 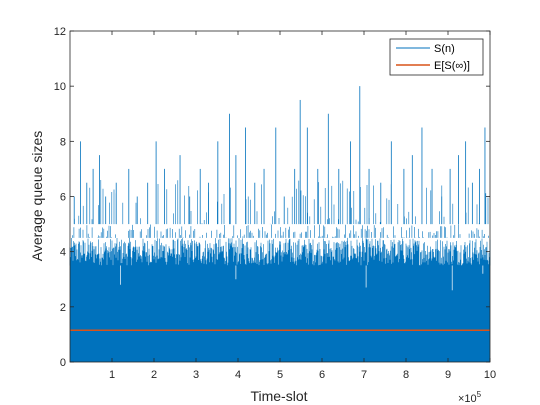 I want to click on x-axis-label: Time-slot, so click(x=278, y=396).